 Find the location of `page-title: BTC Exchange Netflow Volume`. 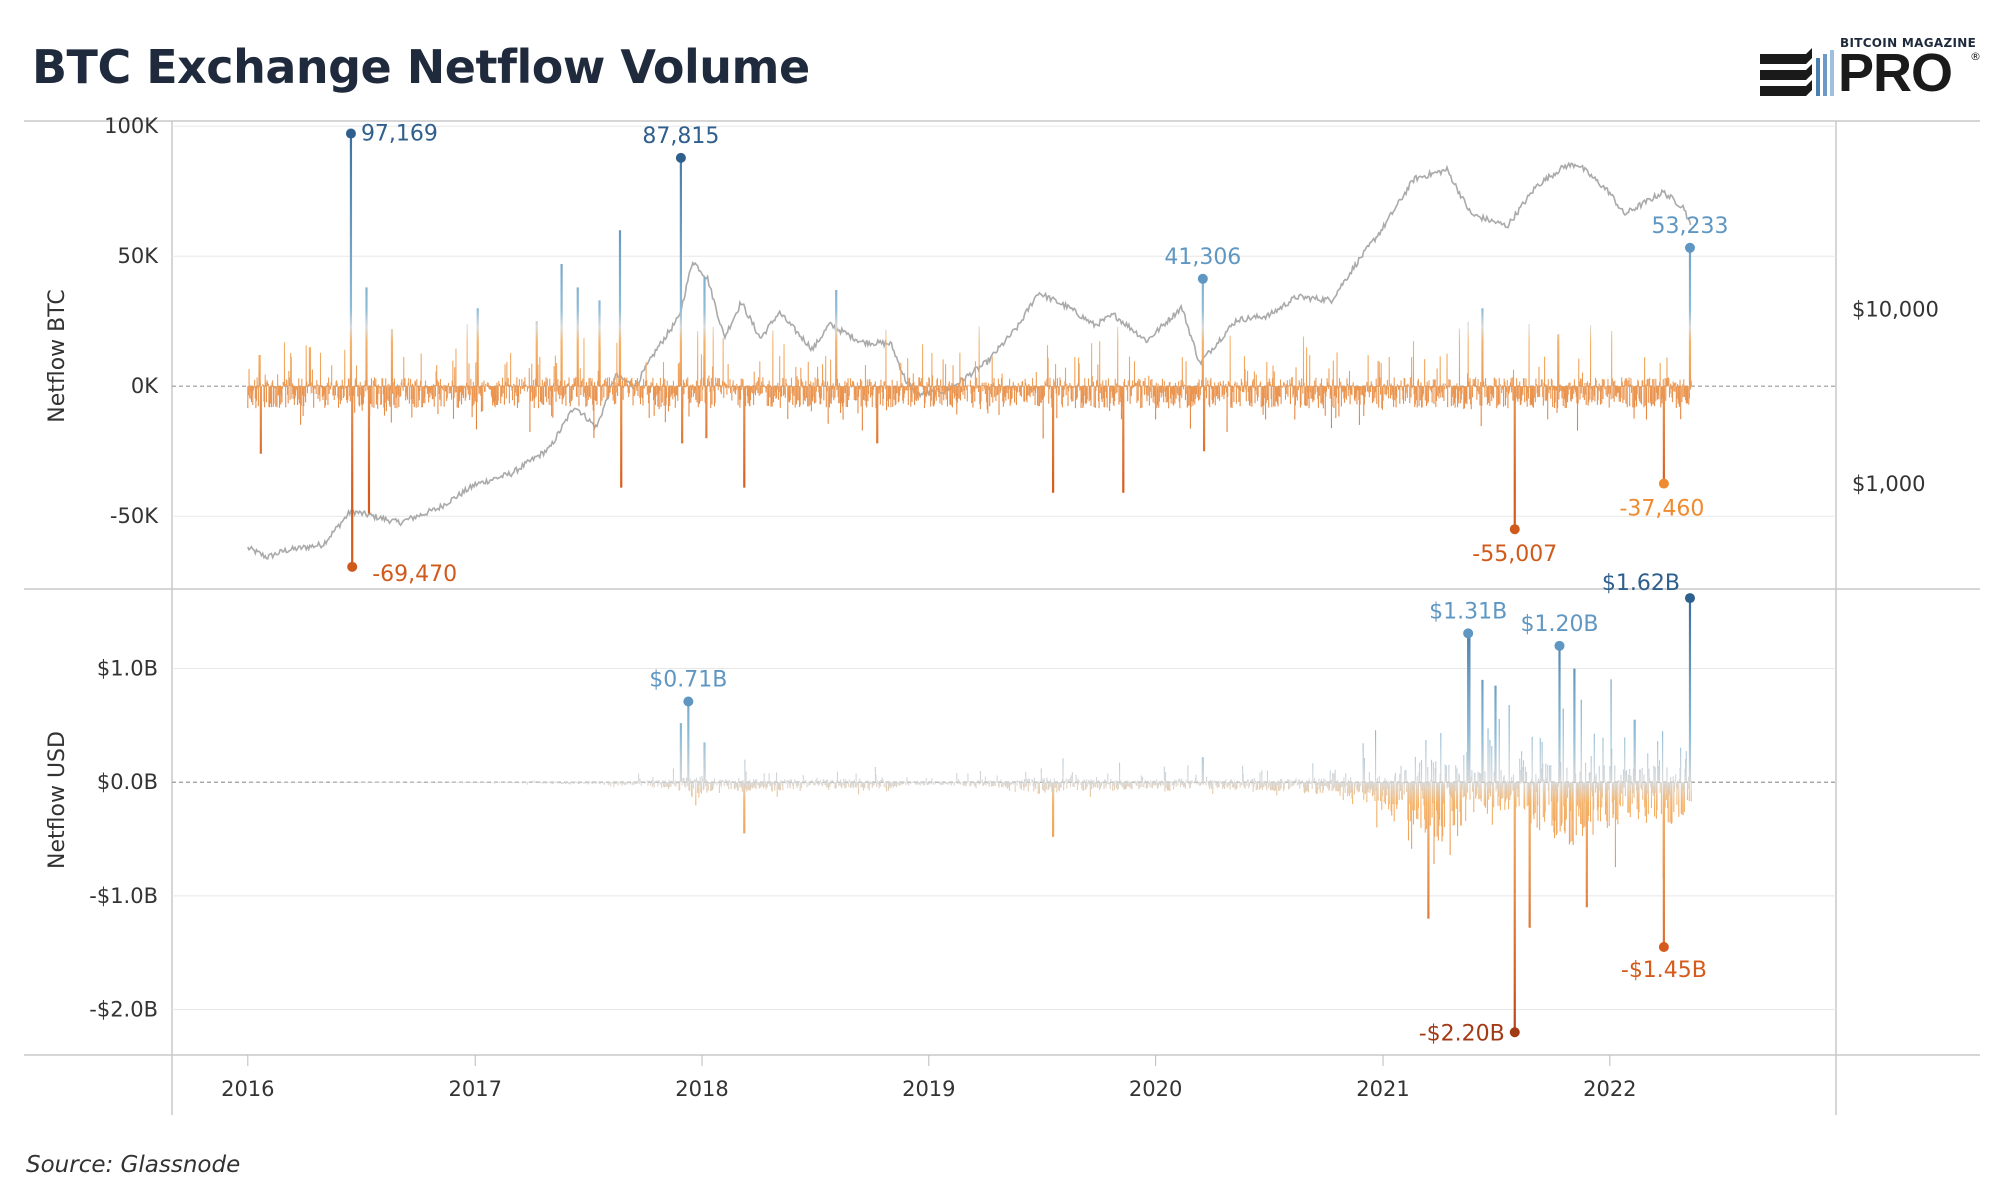

page-title: BTC Exchange Netflow Volume is located at coordinates (421, 67).